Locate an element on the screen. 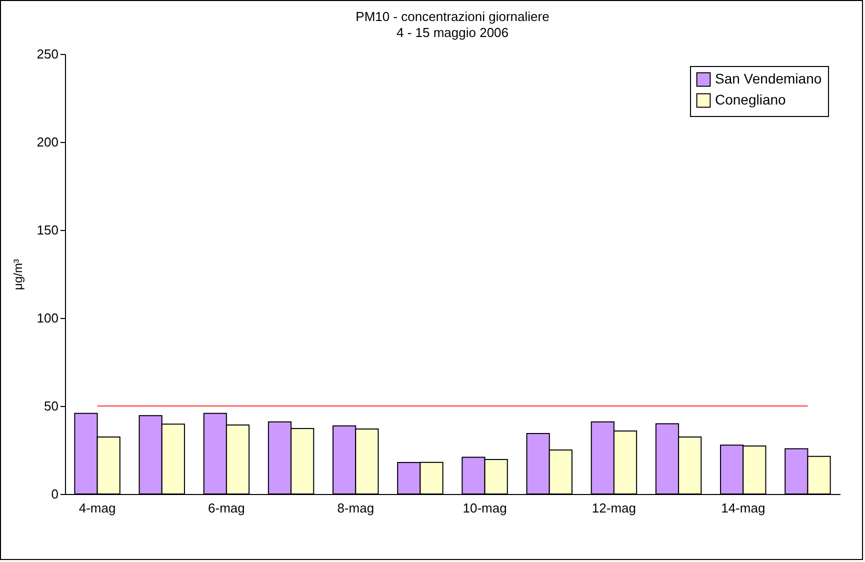 This screenshot has height=562, width=865. x-tick-label: 6-mag is located at coordinates (226, 508).